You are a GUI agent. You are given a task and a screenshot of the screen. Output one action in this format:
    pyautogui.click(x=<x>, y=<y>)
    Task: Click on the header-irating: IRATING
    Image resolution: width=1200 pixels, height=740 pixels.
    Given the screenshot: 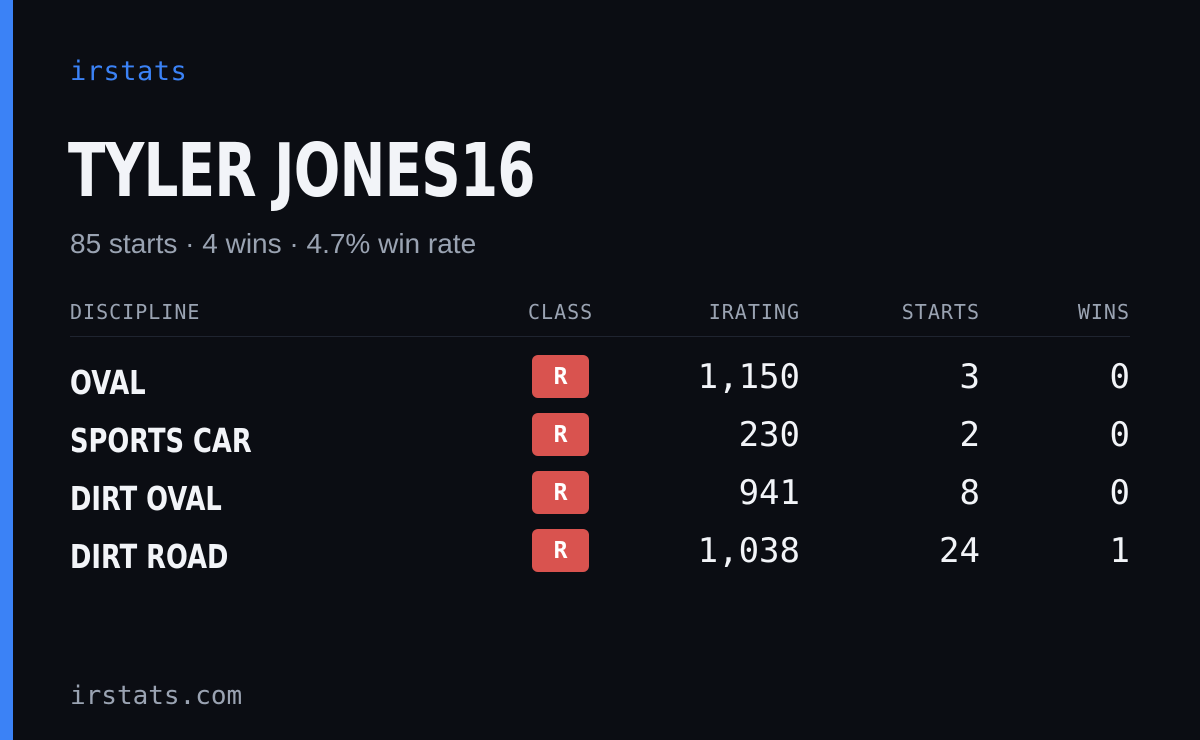 What is the action you would take?
    pyautogui.click(x=754, y=312)
    